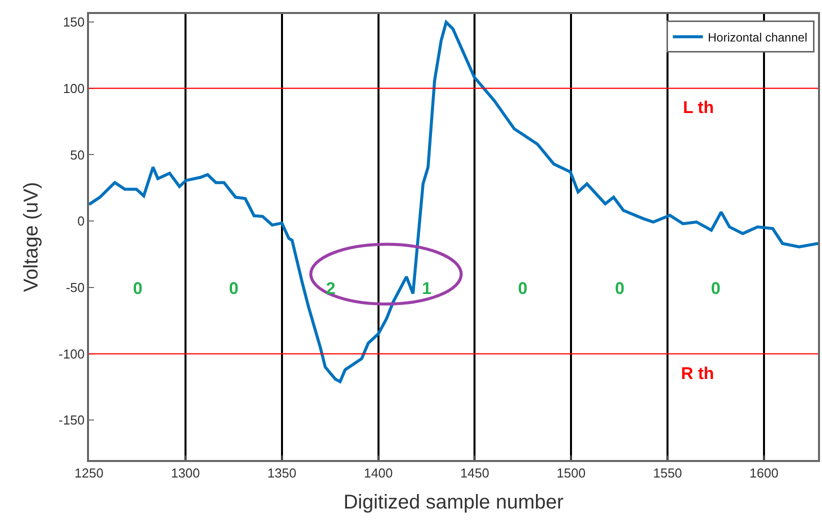  I want to click on x-tick-label: 1250, so click(89, 472).